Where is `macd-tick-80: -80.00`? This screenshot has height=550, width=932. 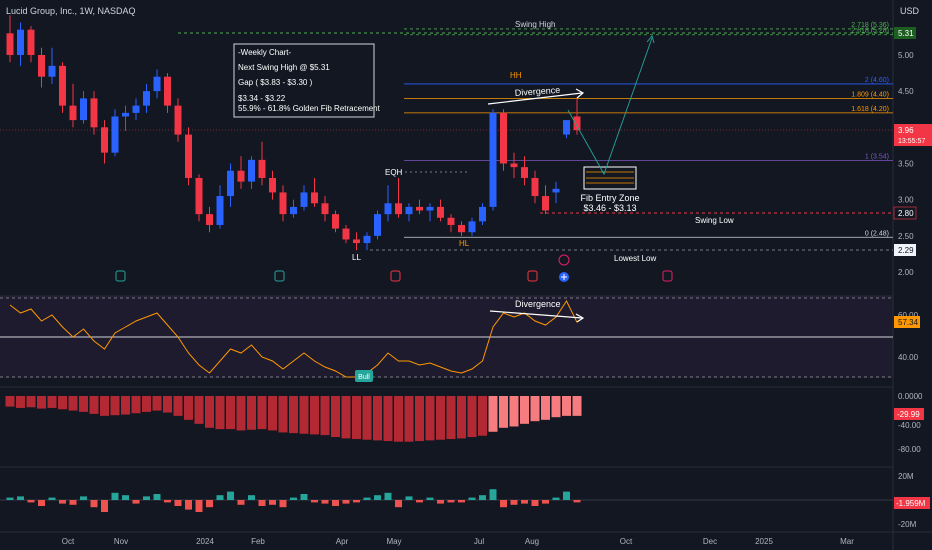 macd-tick-80: -80.00 is located at coordinates (909, 449).